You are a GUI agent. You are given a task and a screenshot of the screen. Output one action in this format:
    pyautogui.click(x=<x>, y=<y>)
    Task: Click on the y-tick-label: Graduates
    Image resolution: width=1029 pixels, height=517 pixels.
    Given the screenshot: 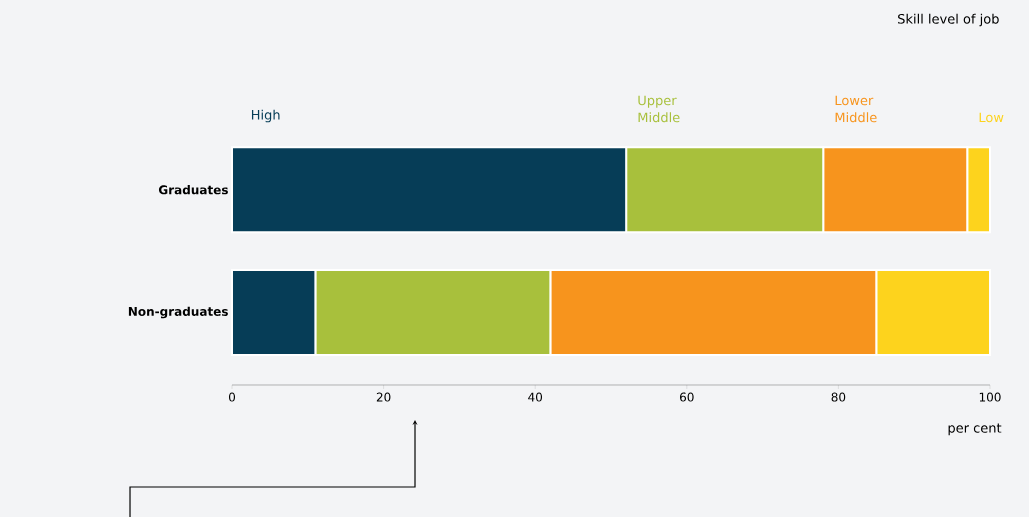 What is the action you would take?
    pyautogui.click(x=193, y=190)
    